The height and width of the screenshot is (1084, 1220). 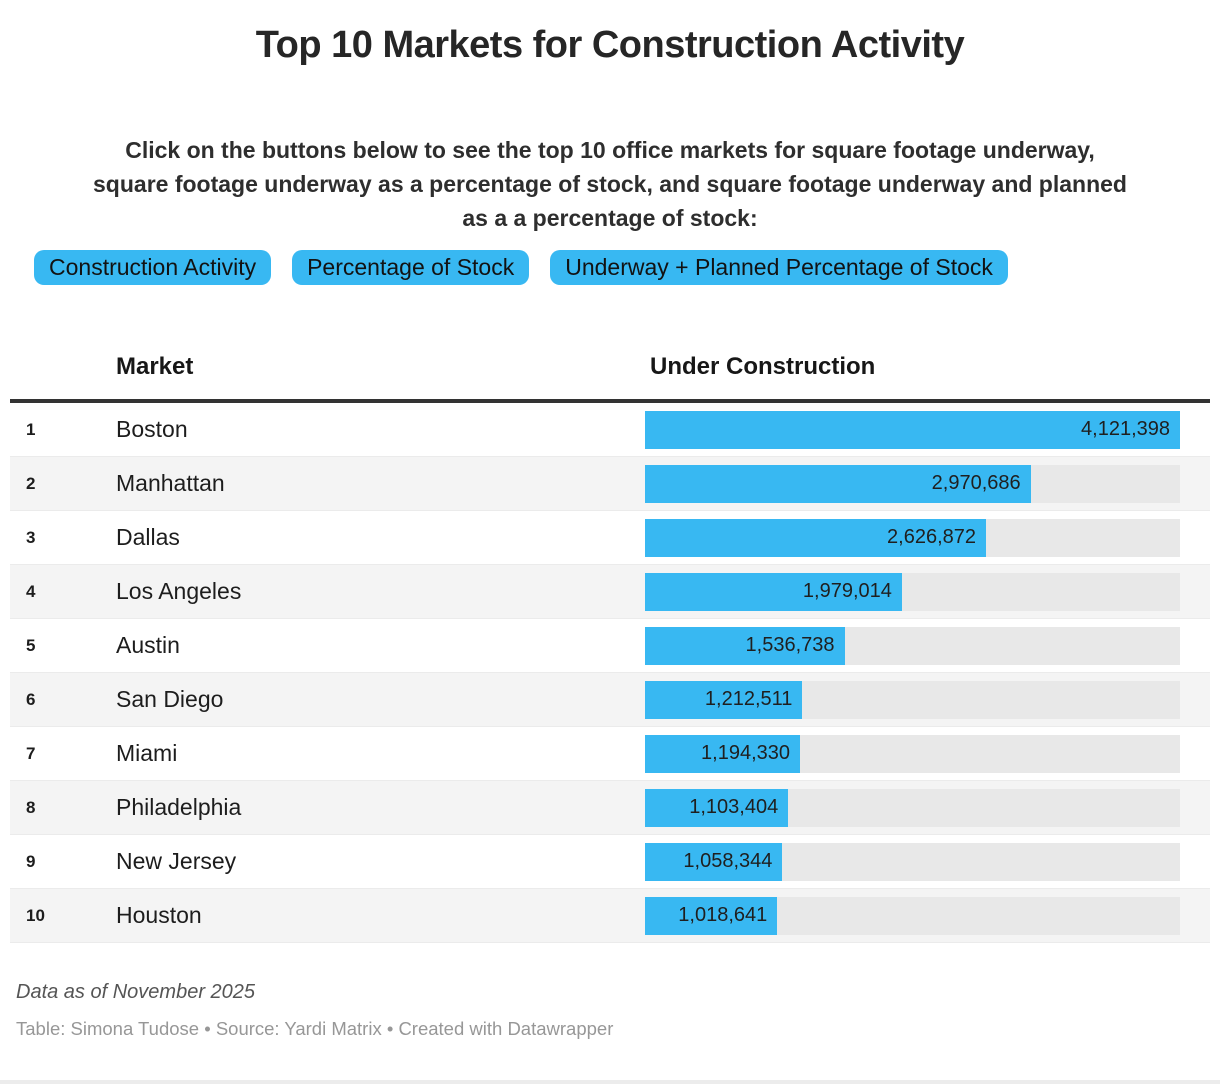 I want to click on bar-track: 1,536,738, so click(x=912, y=645).